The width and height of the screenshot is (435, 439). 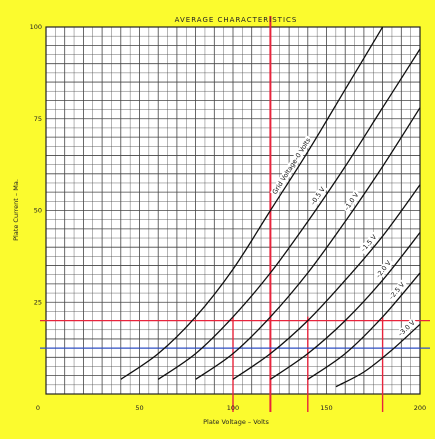 I want to click on x-tick-label: 100, so click(x=233, y=408).